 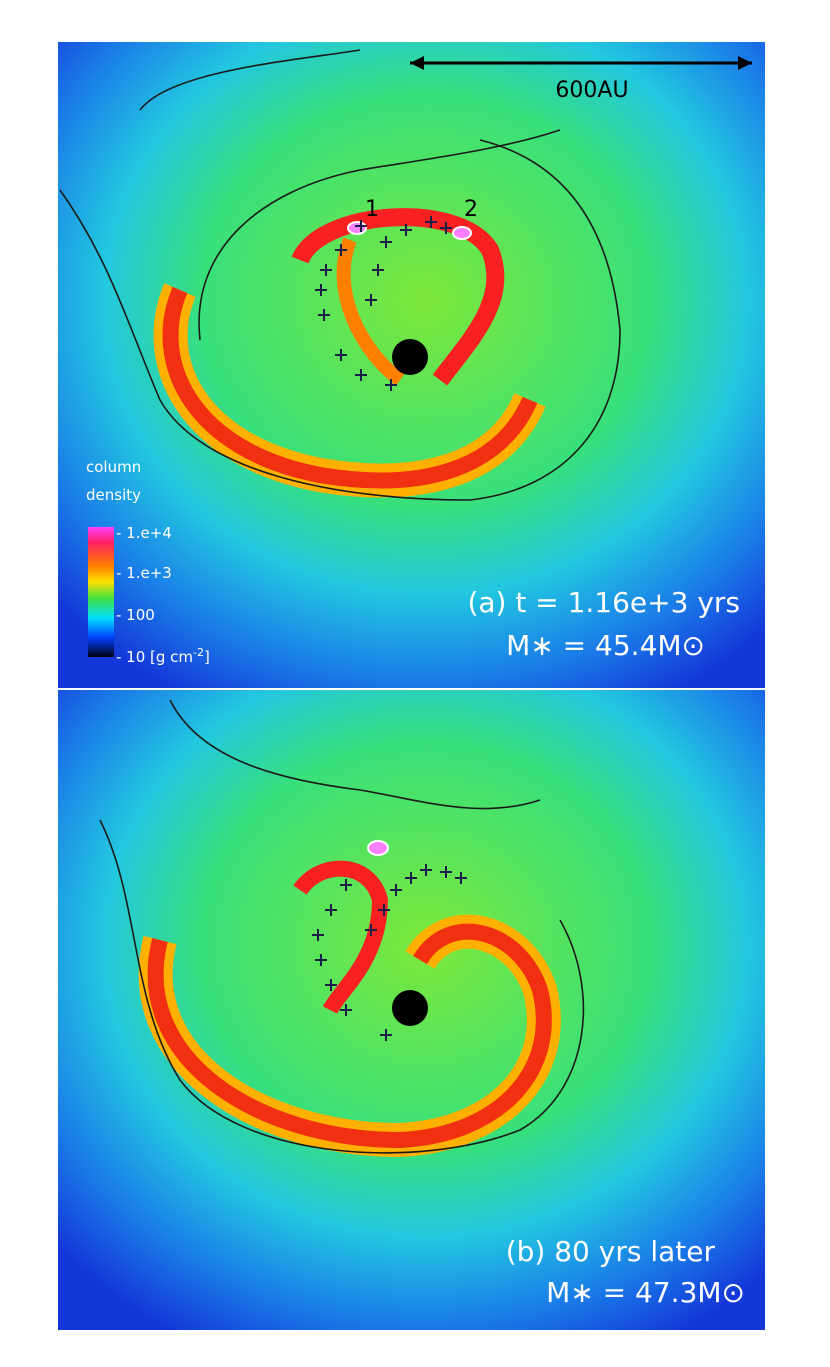 What do you see at coordinates (144, 573) in the screenshot?
I see `colorbar-tick: - 1.e+3` at bounding box center [144, 573].